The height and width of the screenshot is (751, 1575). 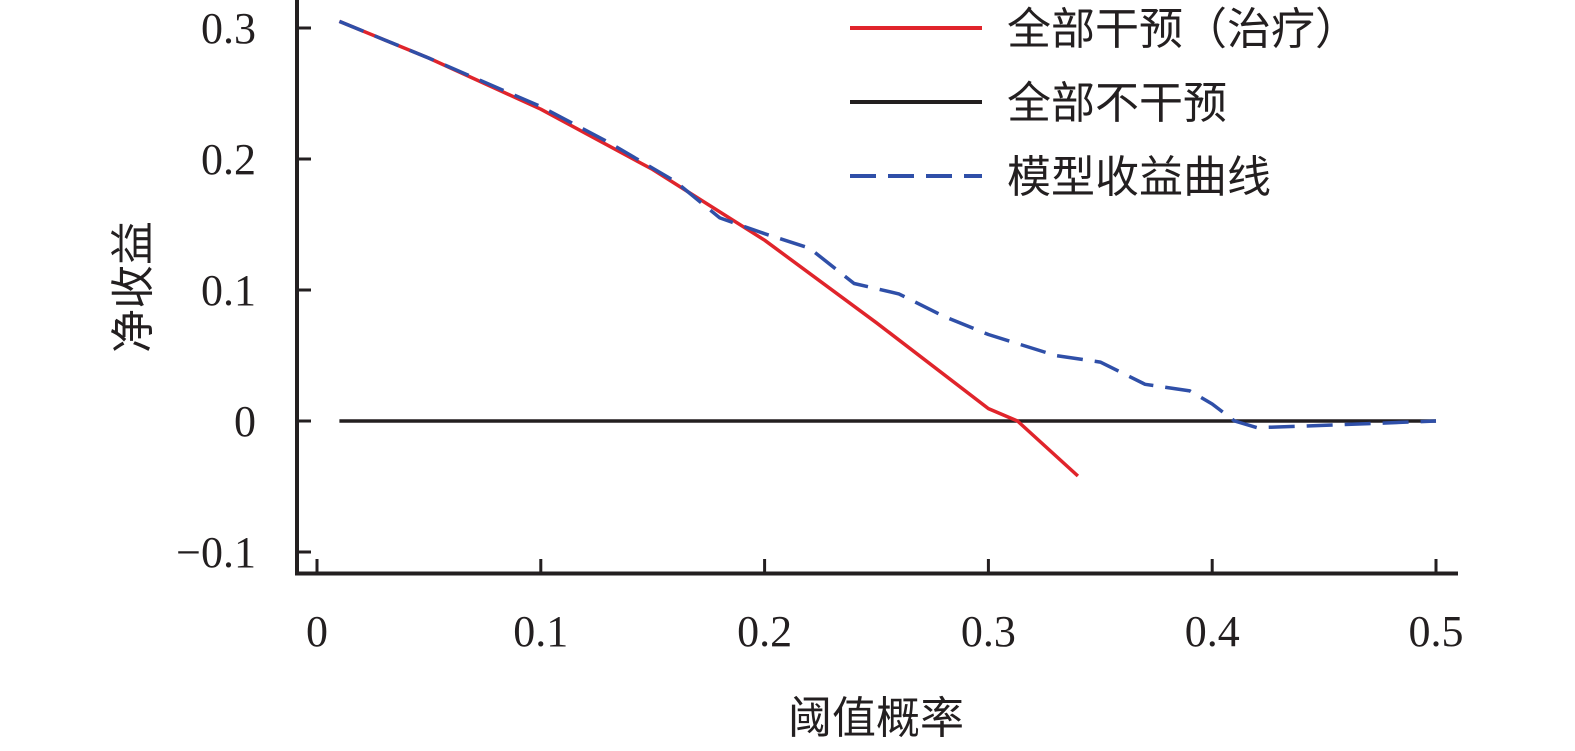 What do you see at coordinates (245, 421) in the screenshot?
I see `y-tick-label: 0` at bounding box center [245, 421].